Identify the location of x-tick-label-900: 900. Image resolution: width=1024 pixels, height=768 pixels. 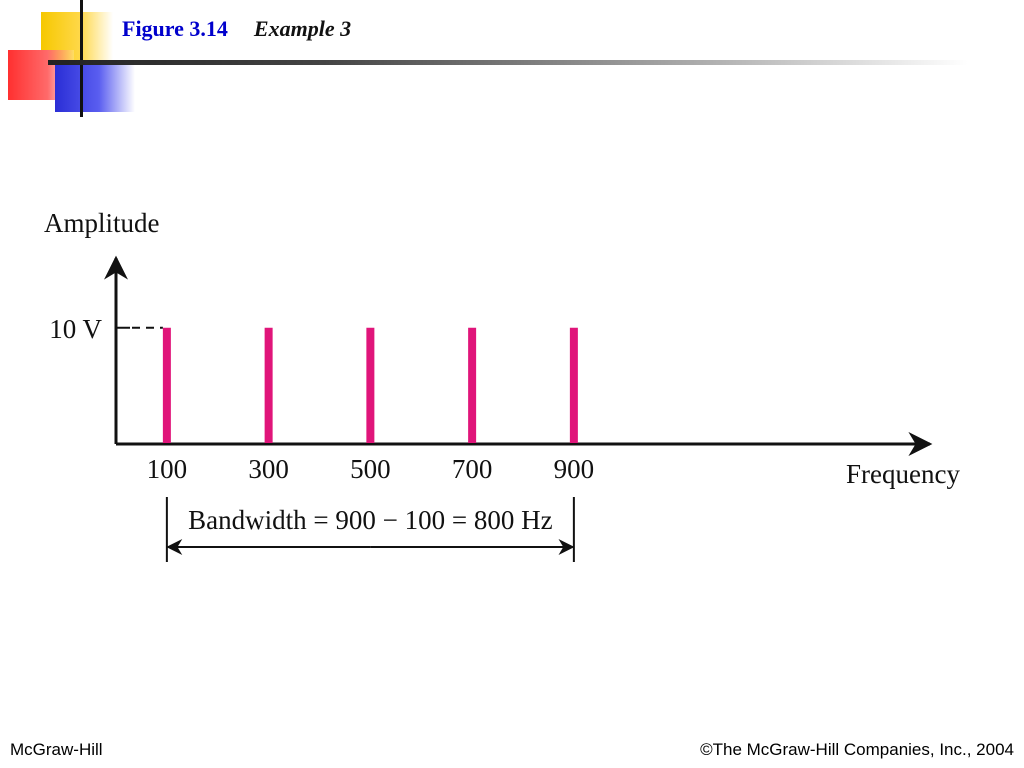
(574, 469).